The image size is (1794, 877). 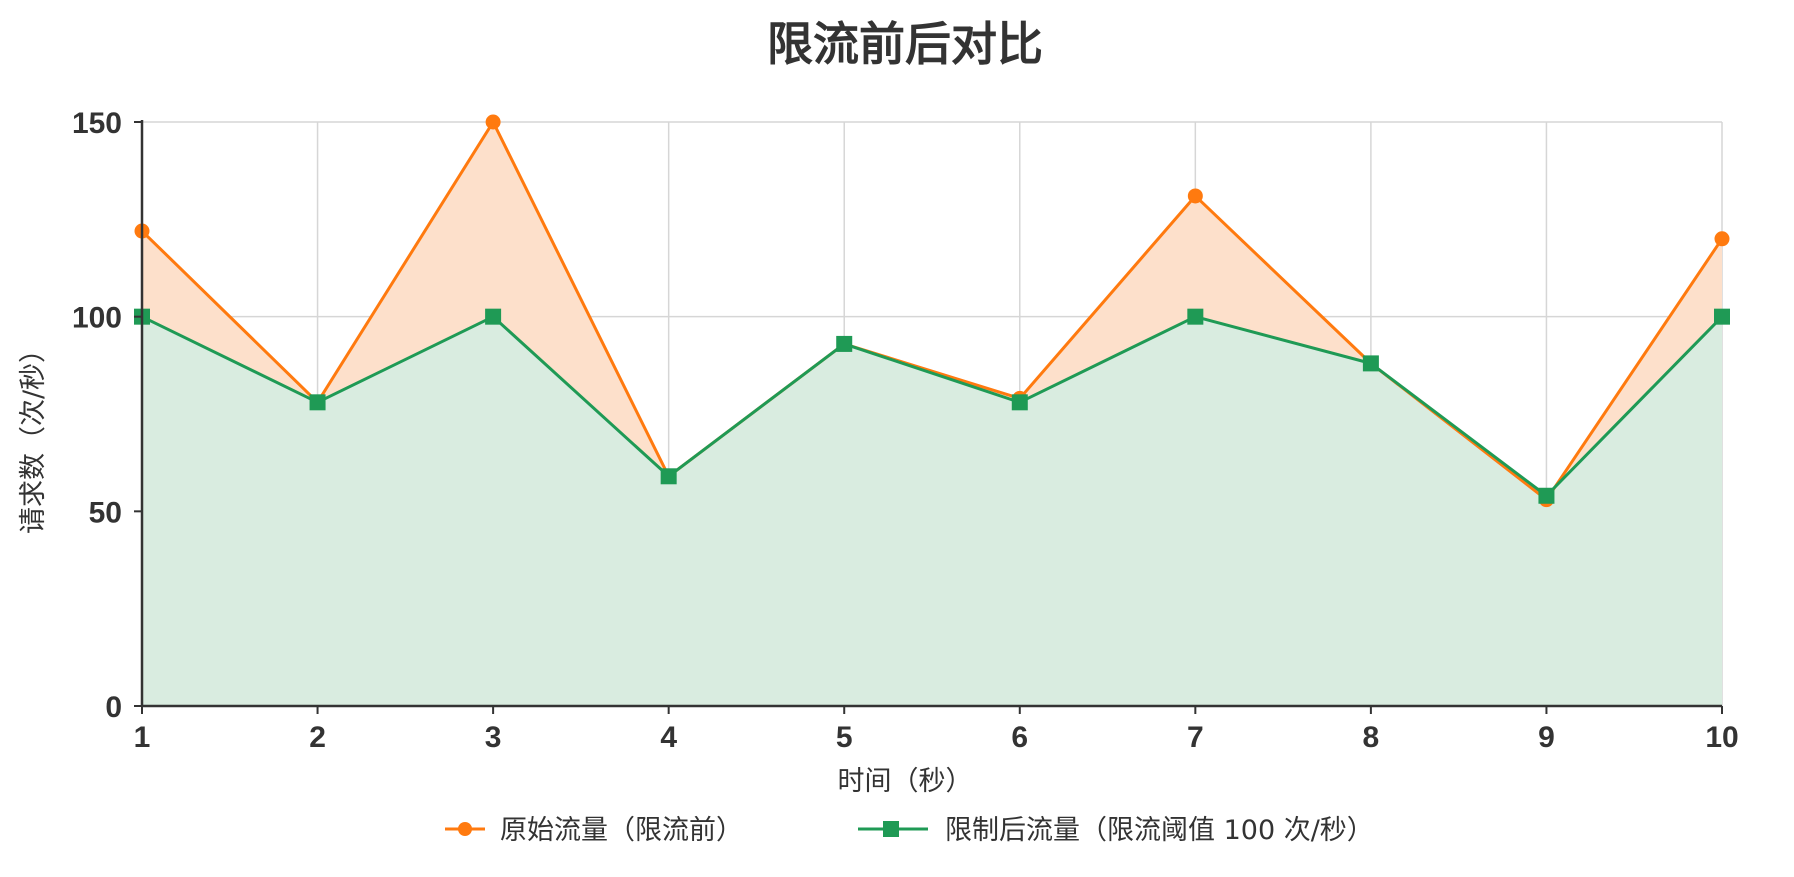 I want to click on x-tick-label-5: 6, so click(x=1019, y=737).